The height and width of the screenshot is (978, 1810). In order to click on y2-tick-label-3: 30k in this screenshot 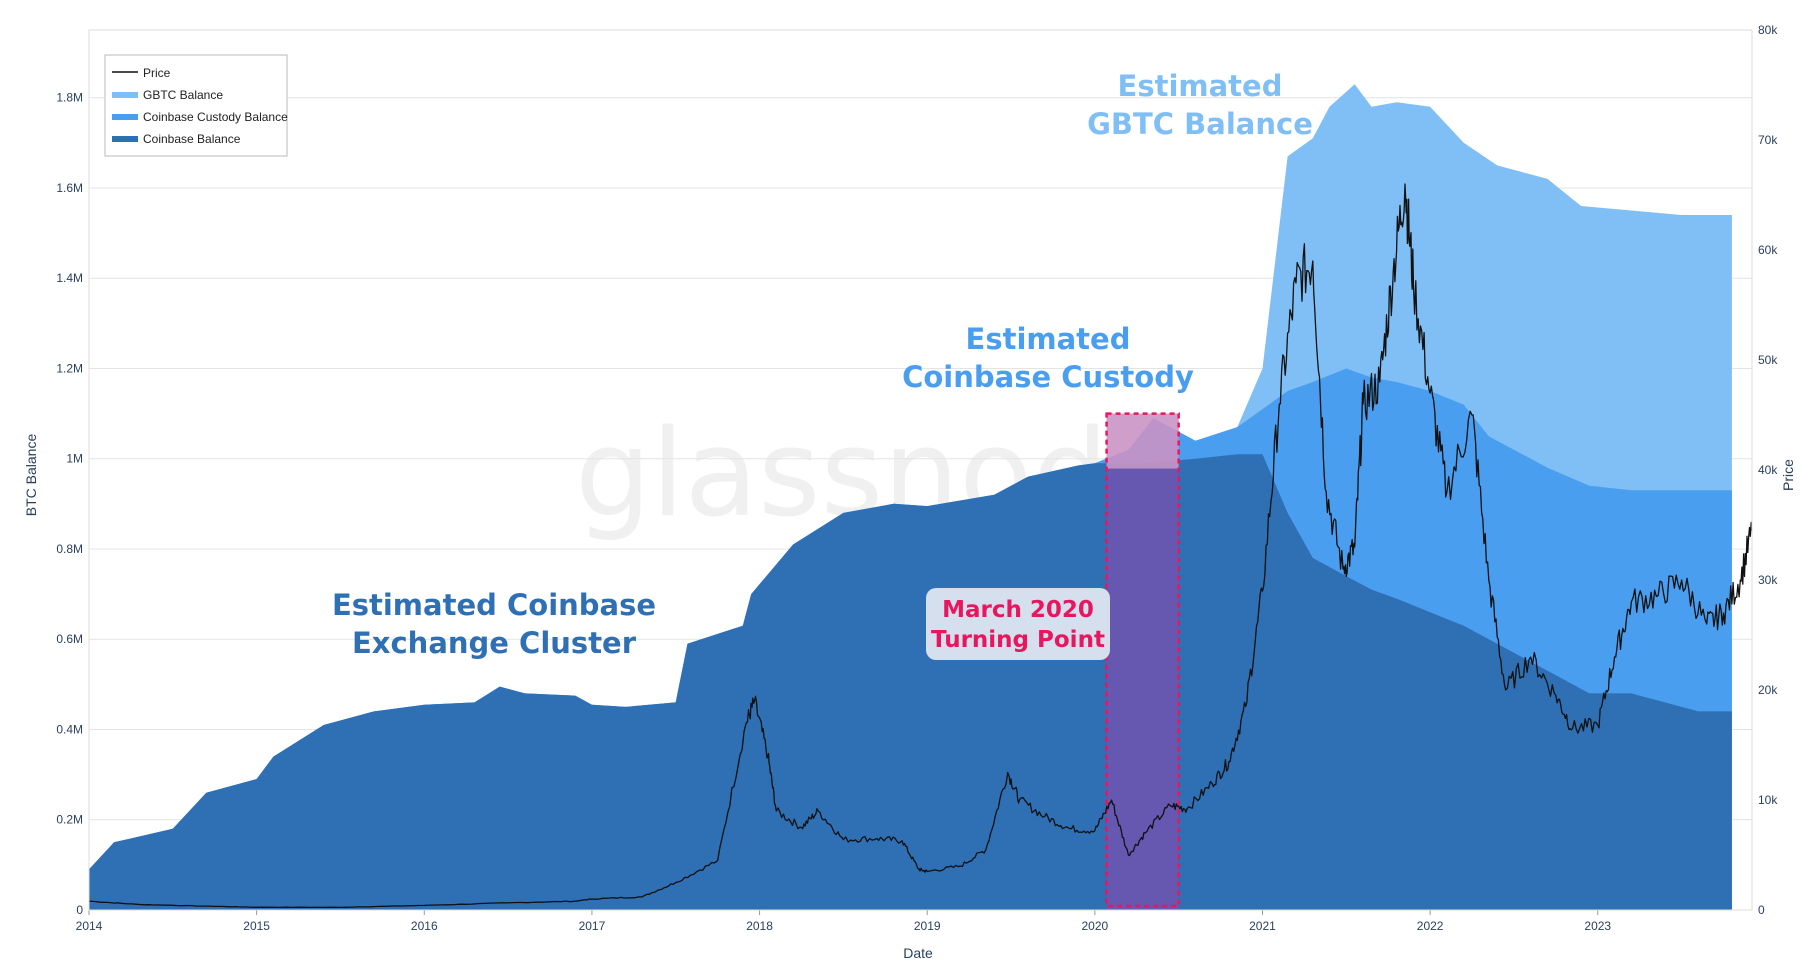, I will do `click(1768, 580)`.